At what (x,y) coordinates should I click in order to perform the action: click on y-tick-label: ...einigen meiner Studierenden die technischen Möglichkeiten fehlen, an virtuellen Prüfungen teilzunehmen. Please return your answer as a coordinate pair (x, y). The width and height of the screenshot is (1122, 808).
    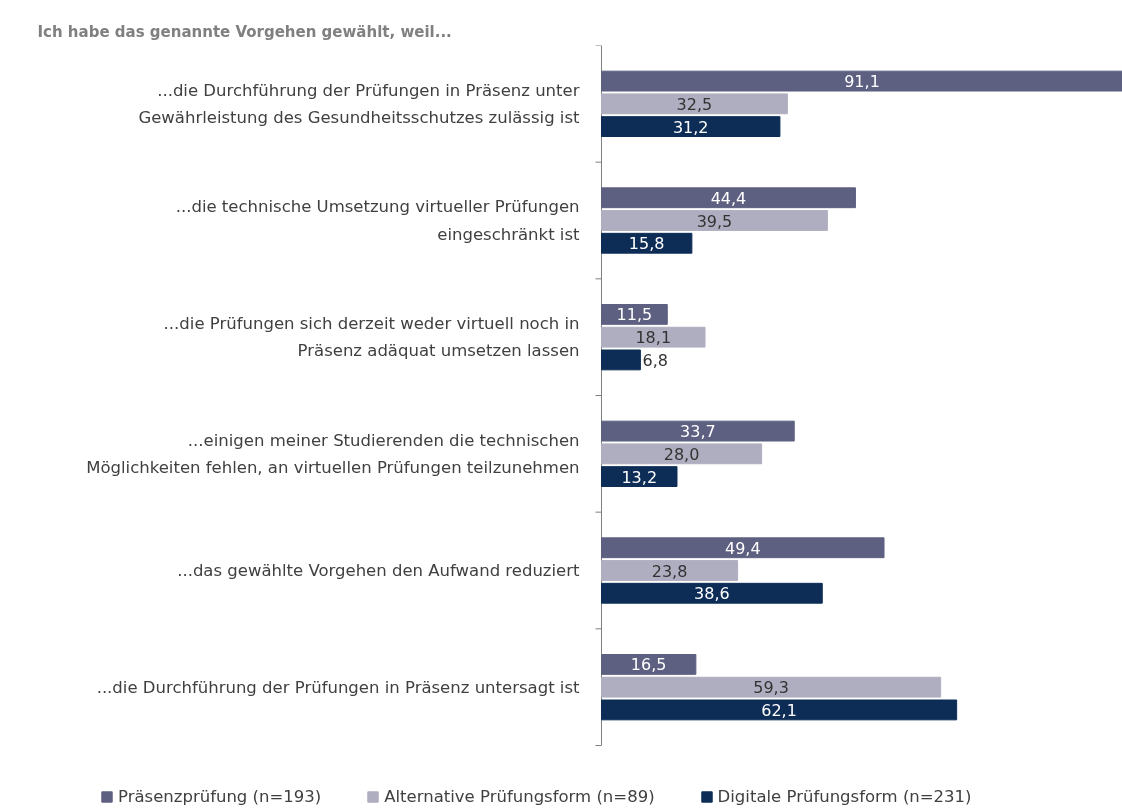
    Looking at the image, I should click on (333, 454).